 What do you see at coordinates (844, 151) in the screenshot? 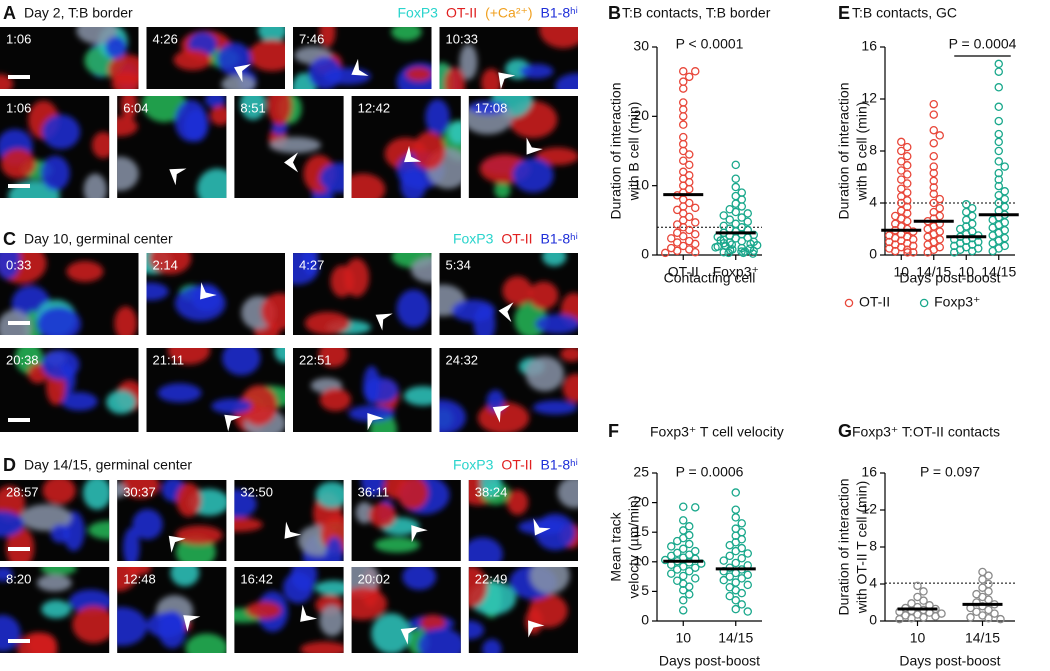
I see `y-axis-label: Duration of interaction` at bounding box center [844, 151].